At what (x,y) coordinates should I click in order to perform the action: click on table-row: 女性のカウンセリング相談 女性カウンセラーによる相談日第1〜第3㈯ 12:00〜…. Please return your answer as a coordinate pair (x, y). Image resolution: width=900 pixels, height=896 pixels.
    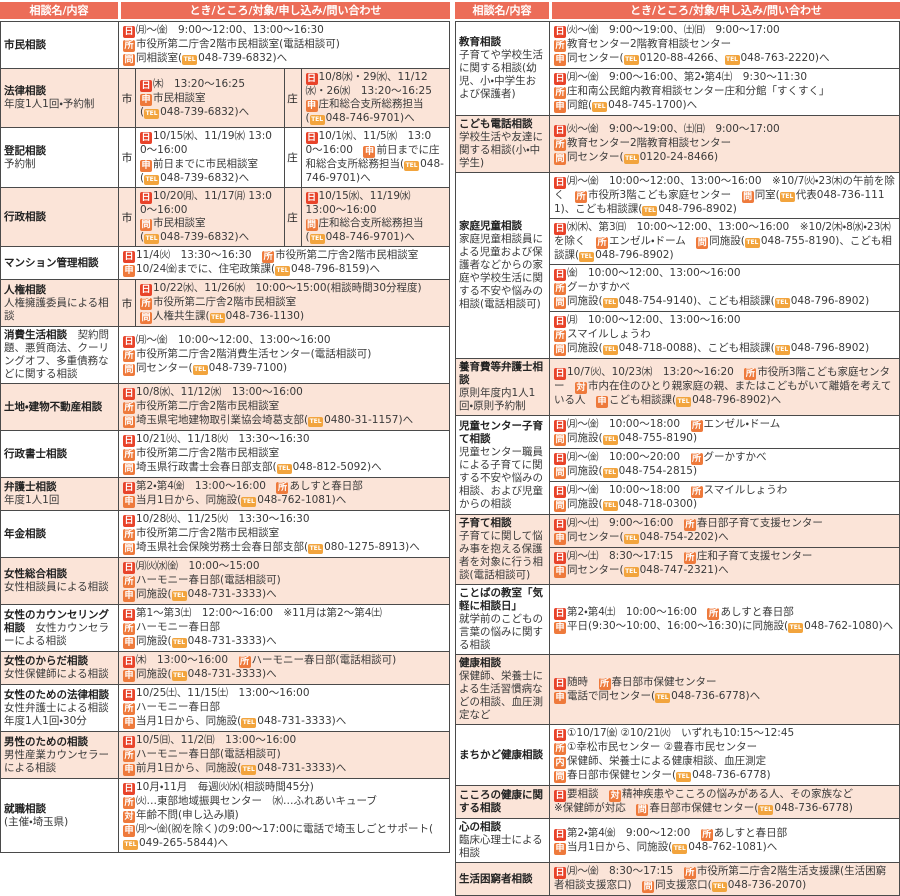
    Looking at the image, I should click on (225, 629).